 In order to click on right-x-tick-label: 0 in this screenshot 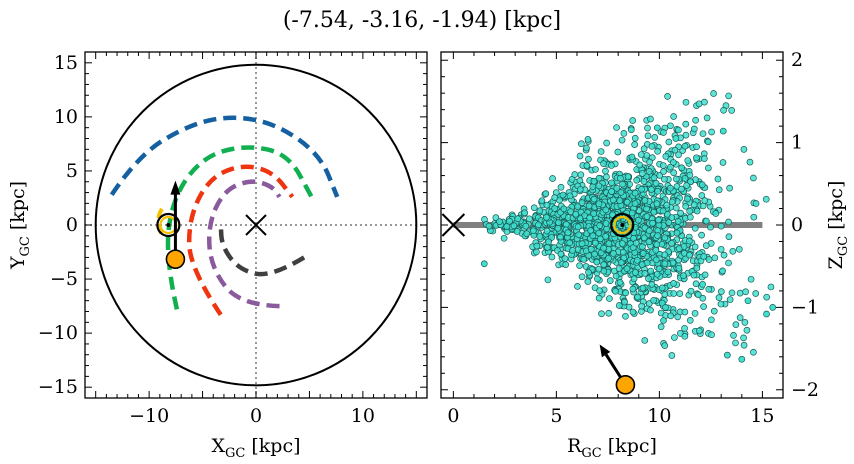, I will do `click(453, 416)`.